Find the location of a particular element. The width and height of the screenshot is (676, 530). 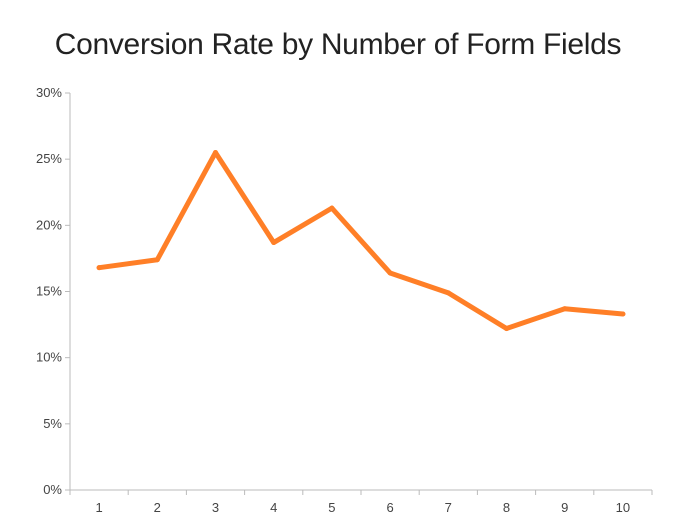

y-tick-label: 30% is located at coordinates (49, 92).